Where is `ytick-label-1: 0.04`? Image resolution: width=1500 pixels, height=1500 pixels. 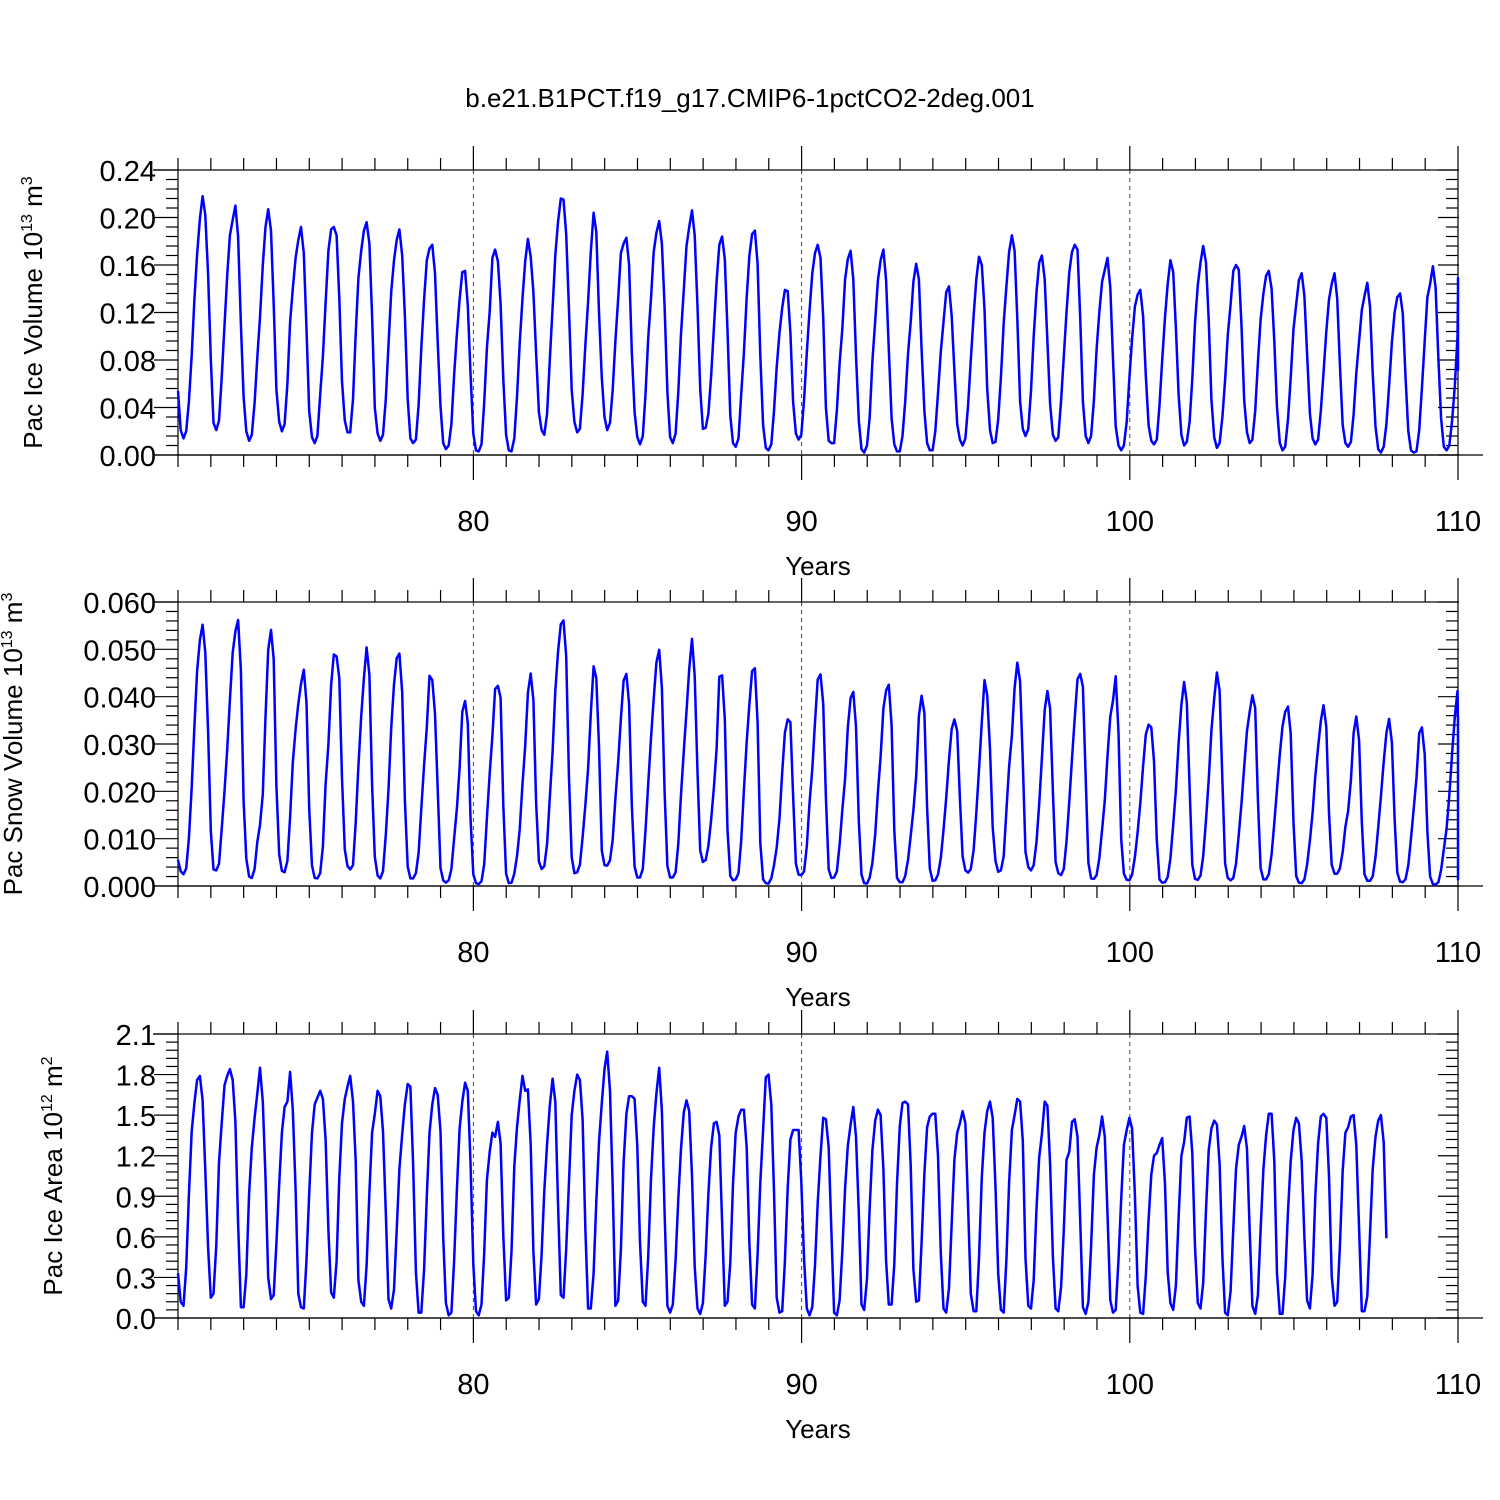 ytick-label-1: 0.04 is located at coordinates (128, 410).